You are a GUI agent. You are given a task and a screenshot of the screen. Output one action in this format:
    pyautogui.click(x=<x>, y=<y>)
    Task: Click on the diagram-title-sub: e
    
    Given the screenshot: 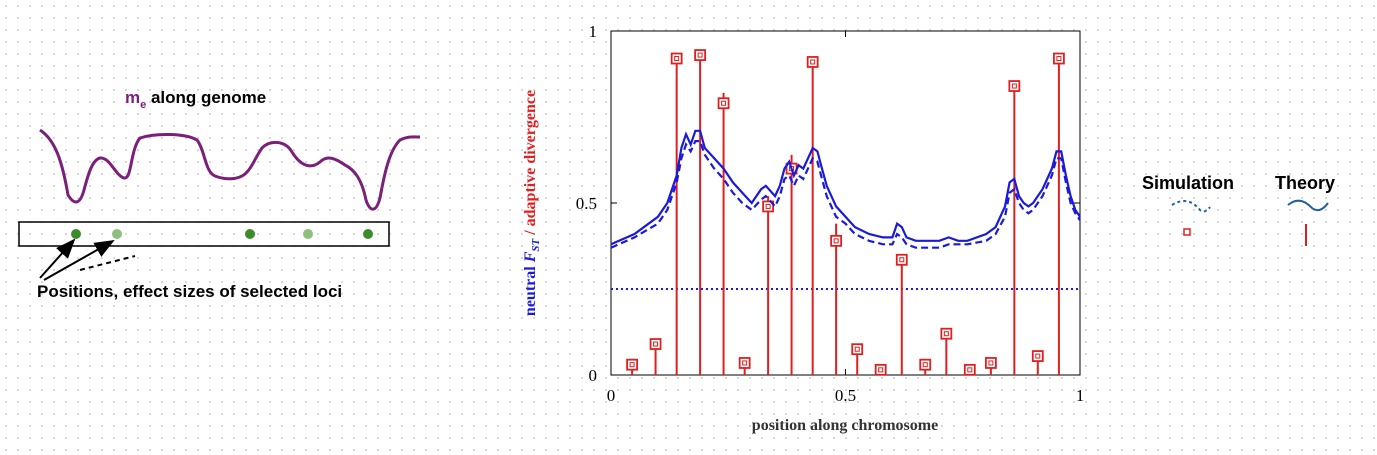 What is the action you would take?
    pyautogui.click(x=143, y=105)
    